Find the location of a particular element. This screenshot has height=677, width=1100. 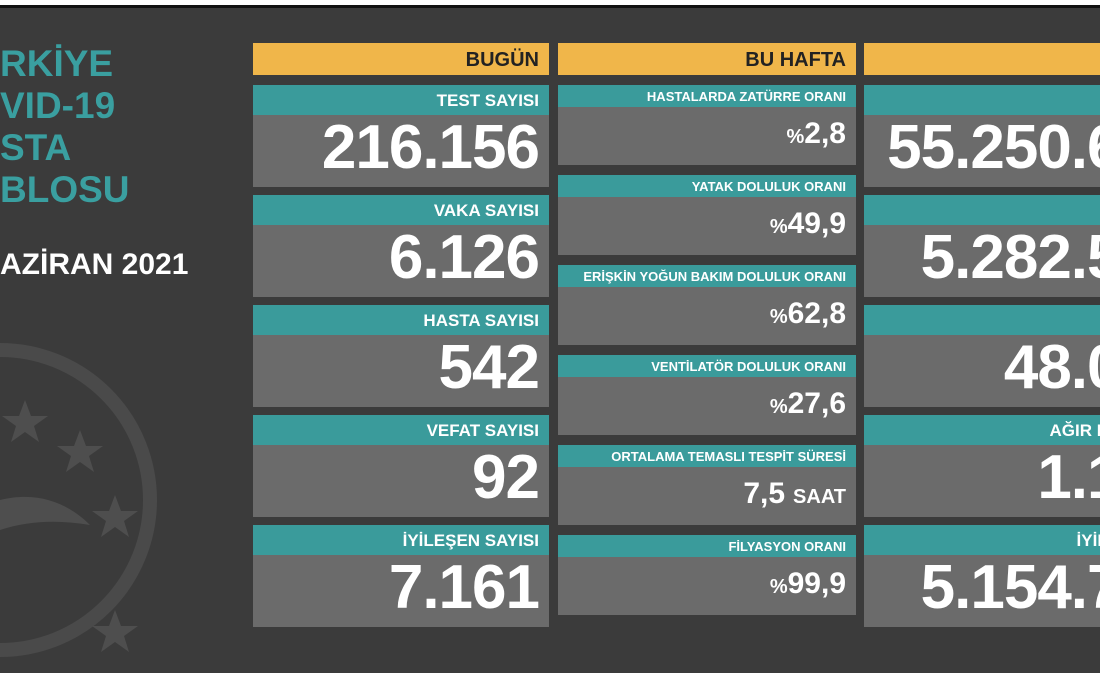

number: 92 is located at coordinates (506, 477).